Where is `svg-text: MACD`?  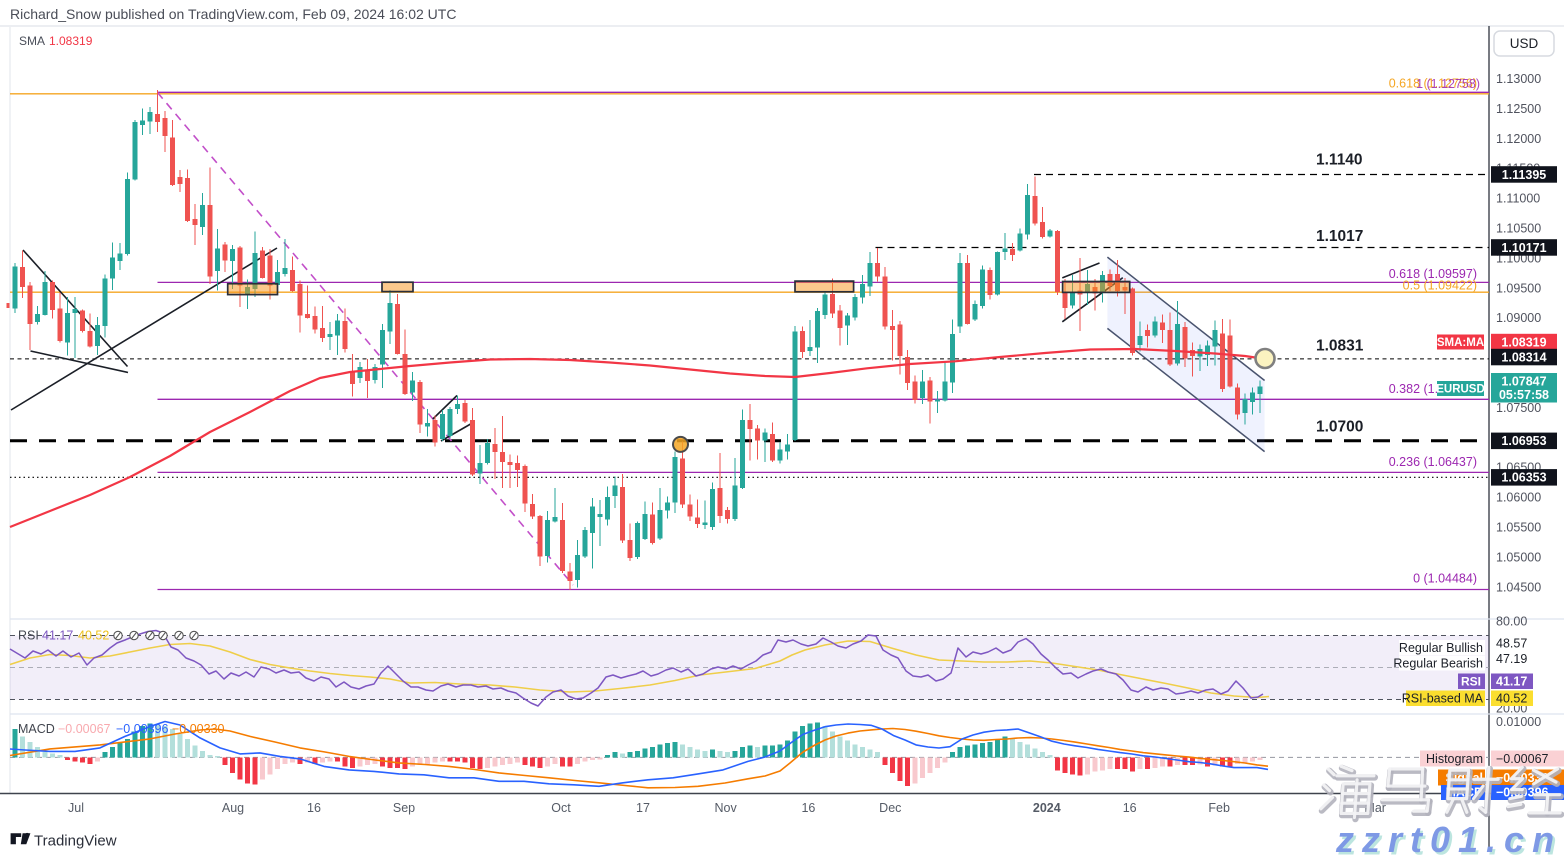 svg-text: MACD is located at coordinates (36, 729).